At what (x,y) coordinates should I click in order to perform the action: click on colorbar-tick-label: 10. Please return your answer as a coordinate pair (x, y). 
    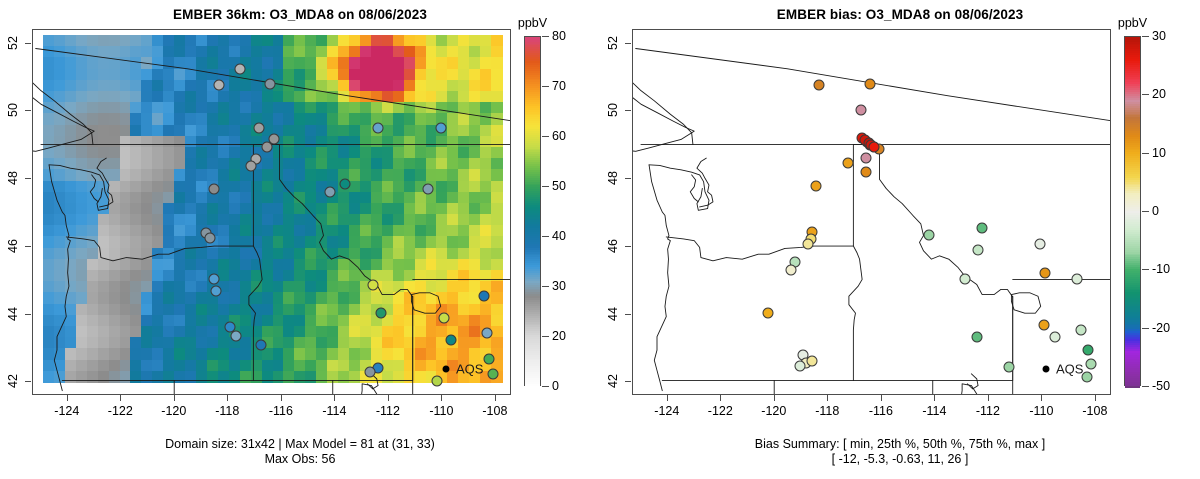
    Looking at the image, I should click on (1159, 152).